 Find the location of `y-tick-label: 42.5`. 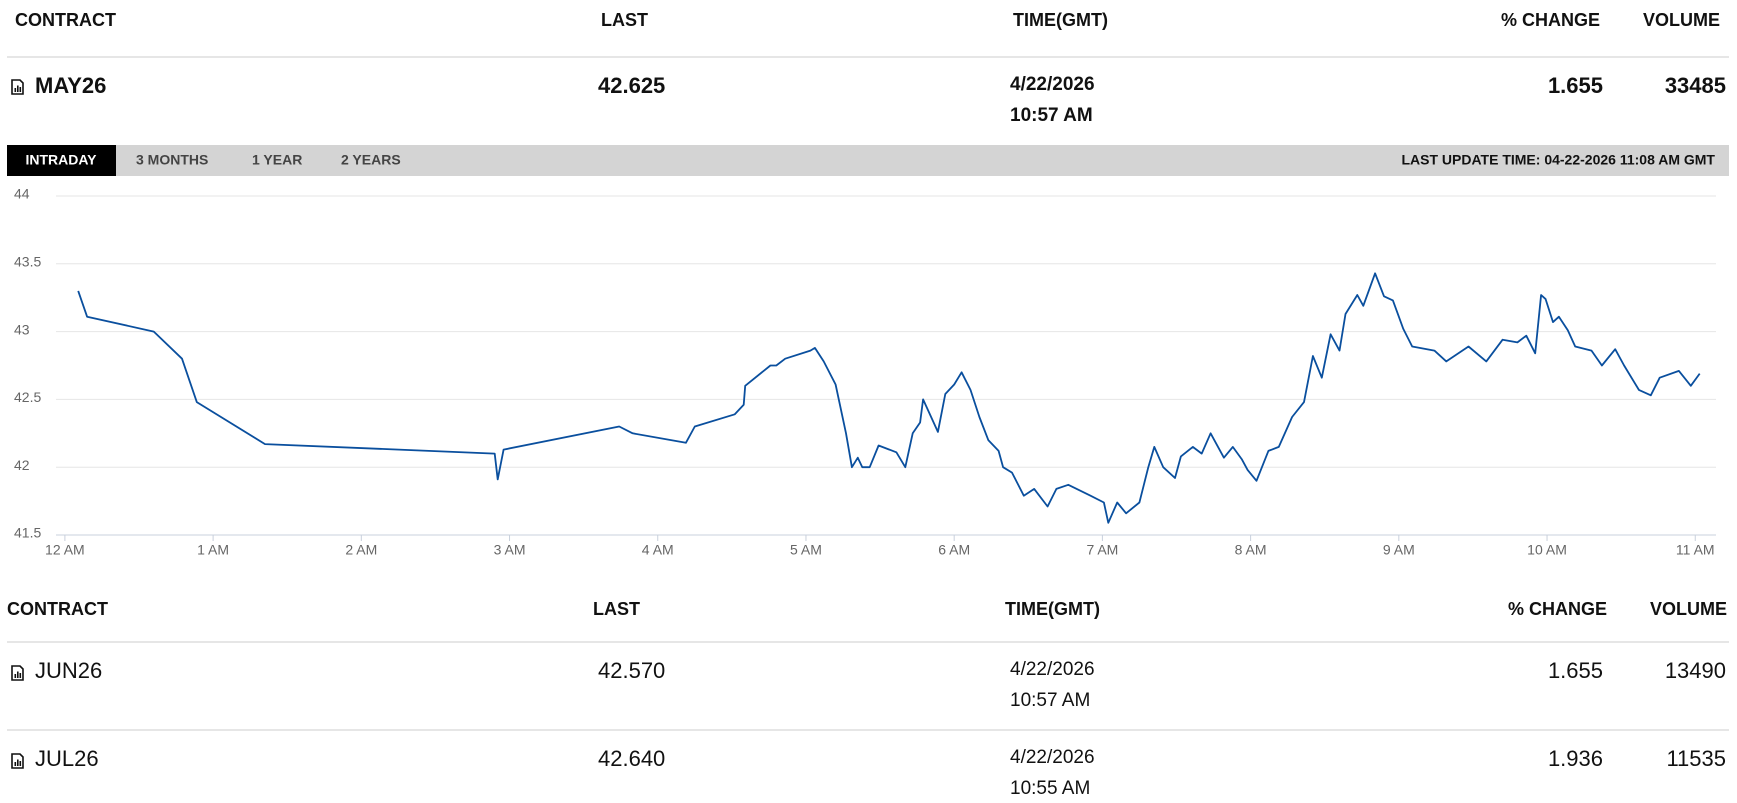

y-tick-label: 42.5 is located at coordinates (27, 397).